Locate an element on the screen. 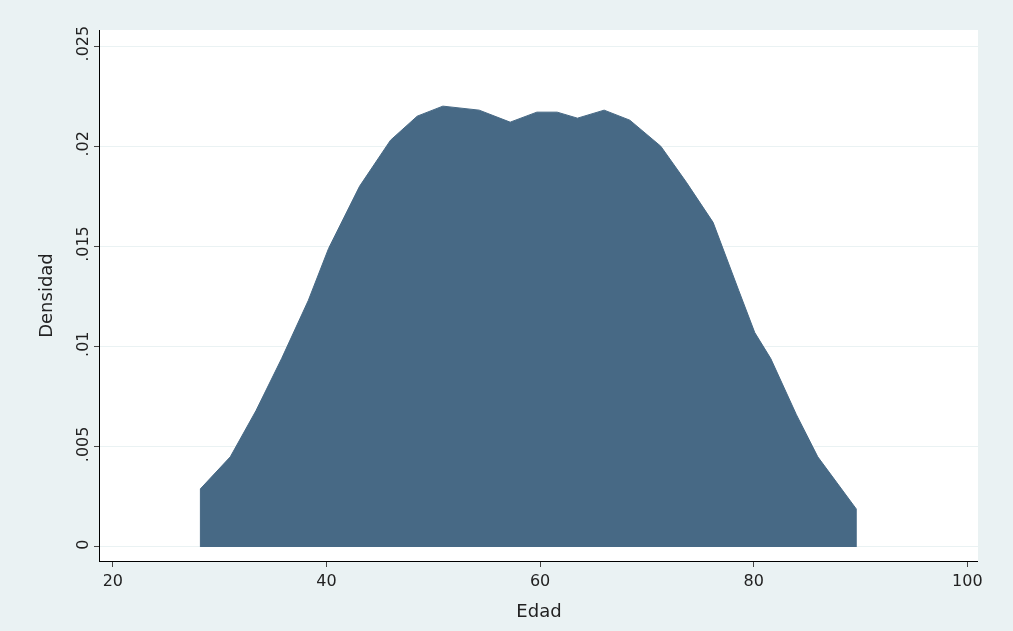  y-tick-label: .01 is located at coordinates (82, 344).